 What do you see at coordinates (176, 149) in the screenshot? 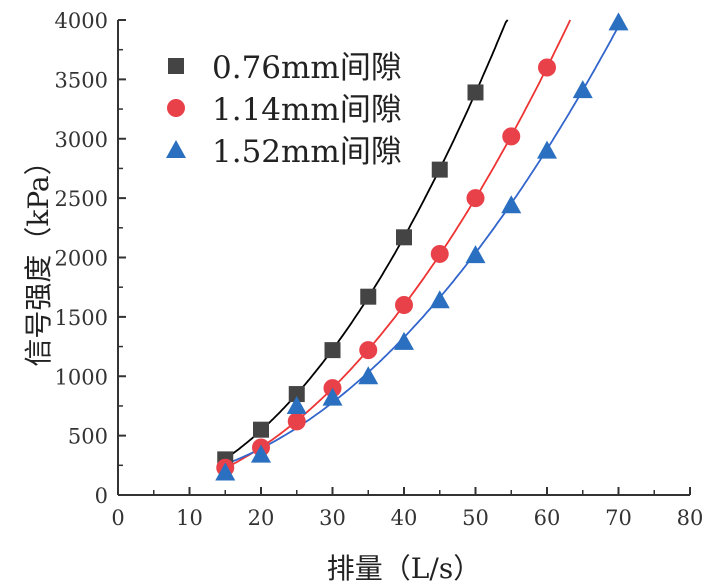
I see `legend-marker-triangle` at bounding box center [176, 149].